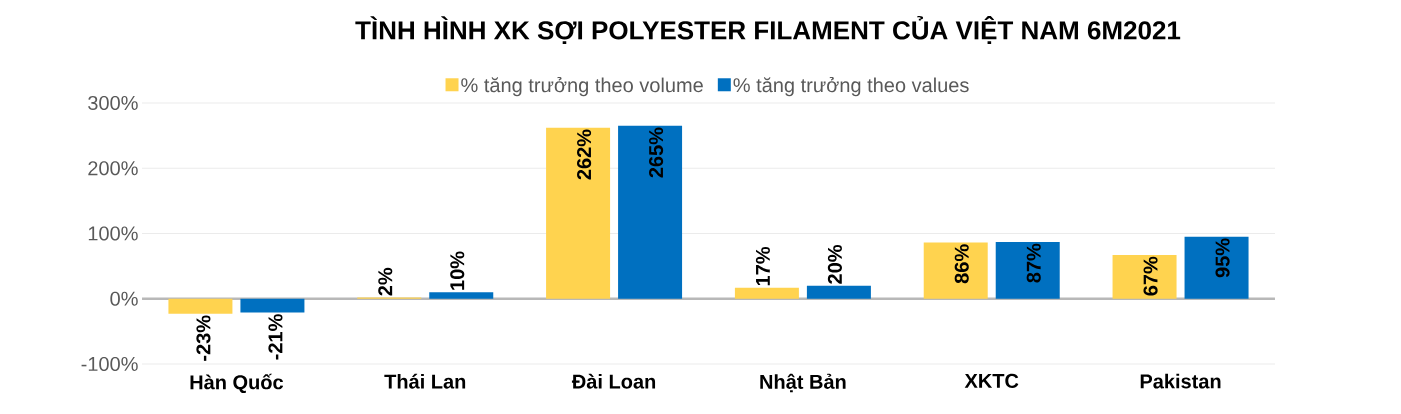 The width and height of the screenshot is (1401, 414). What do you see at coordinates (1222, 258) in the screenshot?
I see `data-label: 95%` at bounding box center [1222, 258].